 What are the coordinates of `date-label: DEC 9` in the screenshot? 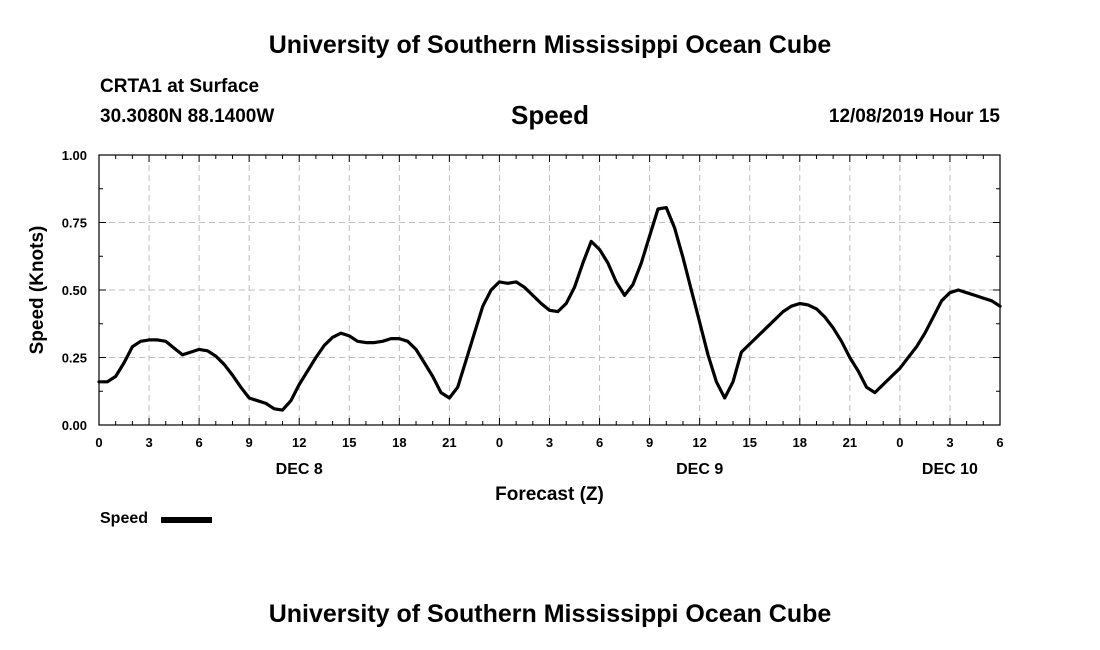 It's located at (699, 469).